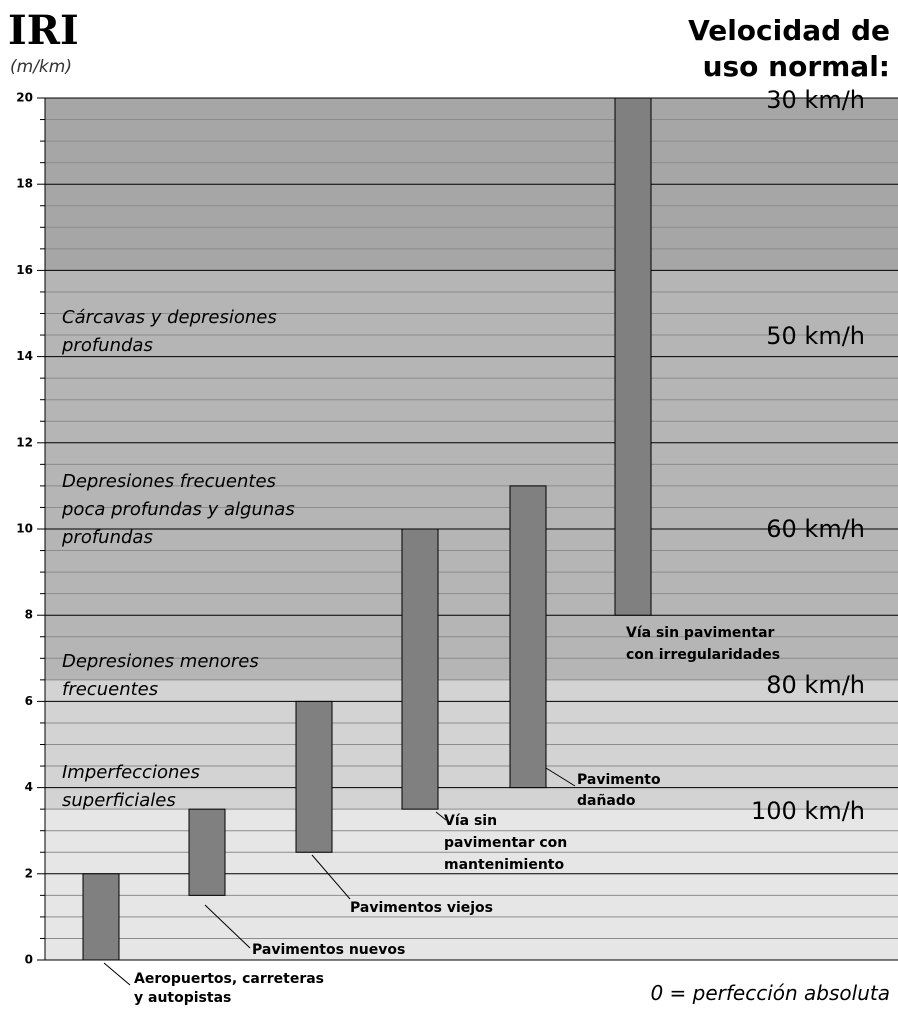  Describe the element at coordinates (815, 529) in the screenshot. I see `speed-label: 60 km/h` at that location.